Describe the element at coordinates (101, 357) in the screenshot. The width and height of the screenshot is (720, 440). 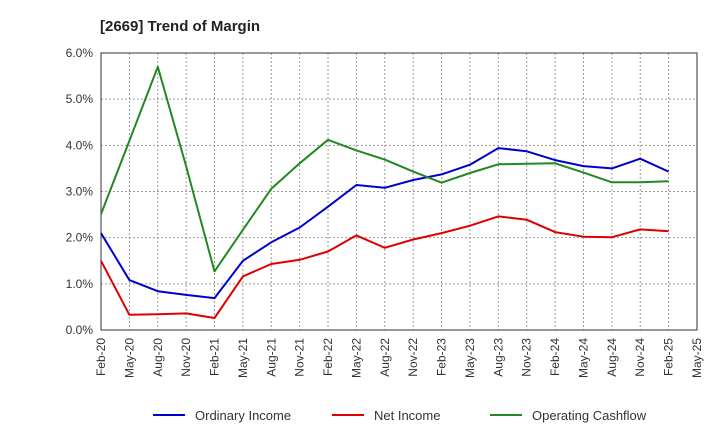
I see `x-tick-label: Feb-20` at that location.